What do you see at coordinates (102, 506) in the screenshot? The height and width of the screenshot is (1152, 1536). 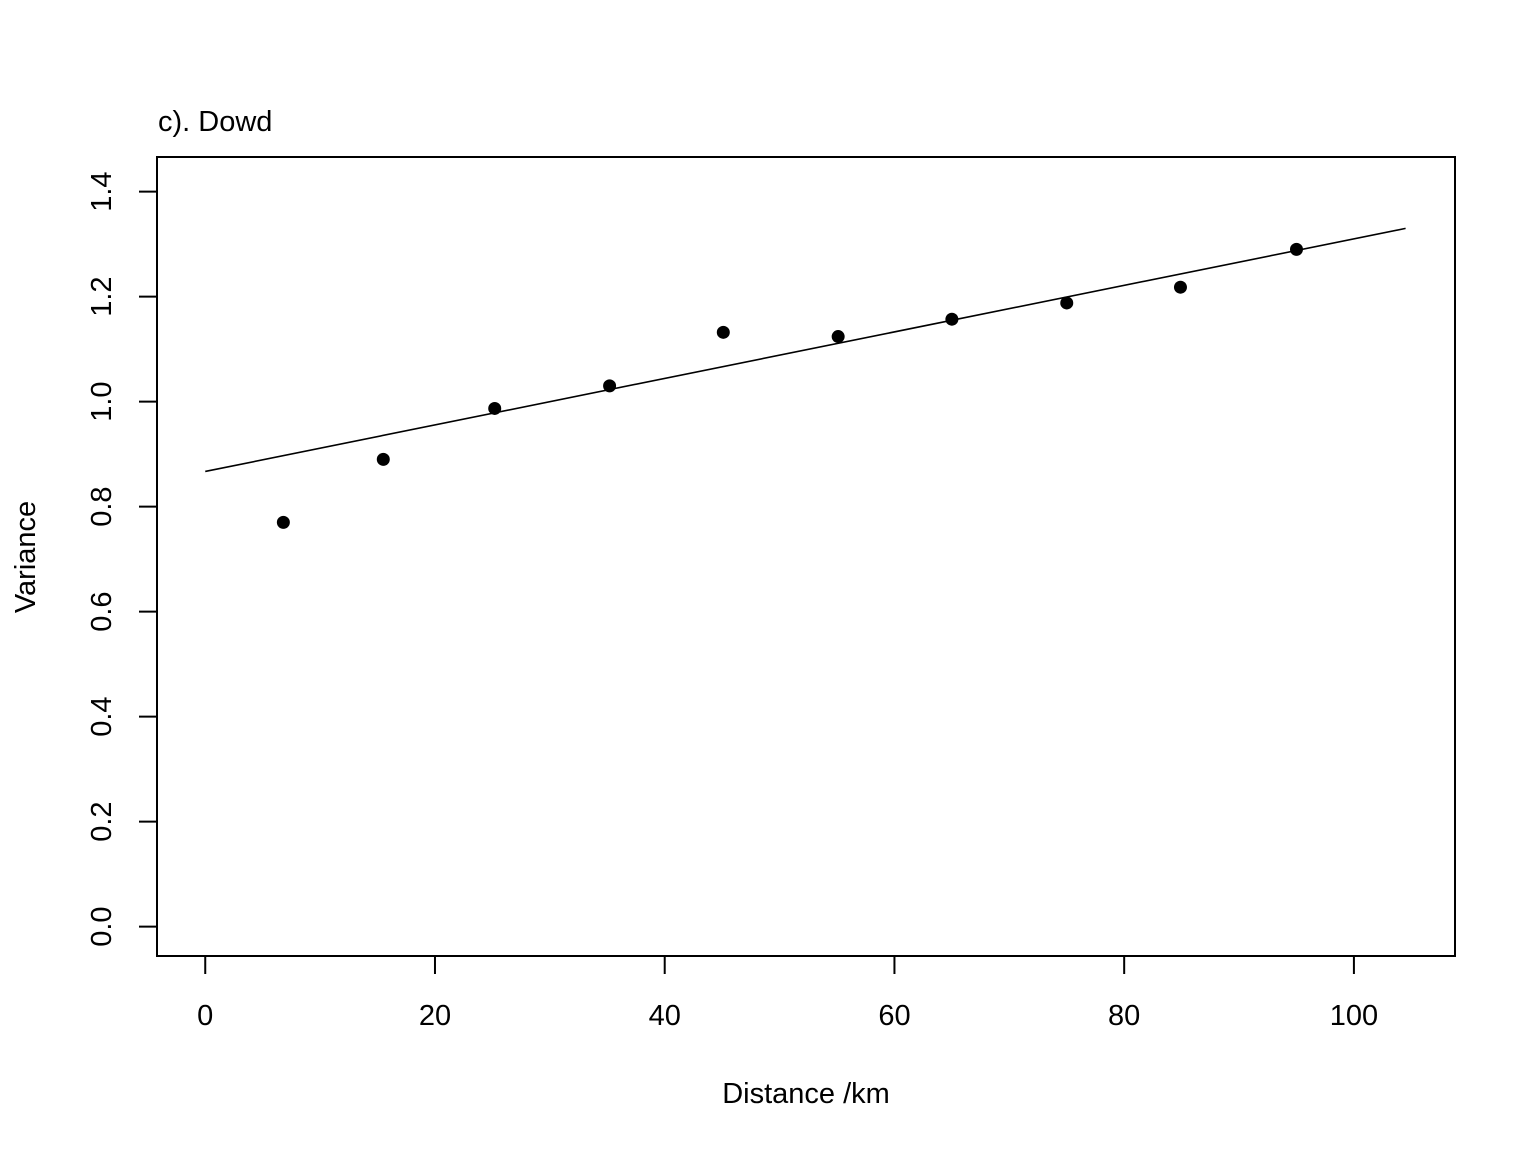 I see `y-tick-label: 0.8` at bounding box center [102, 506].